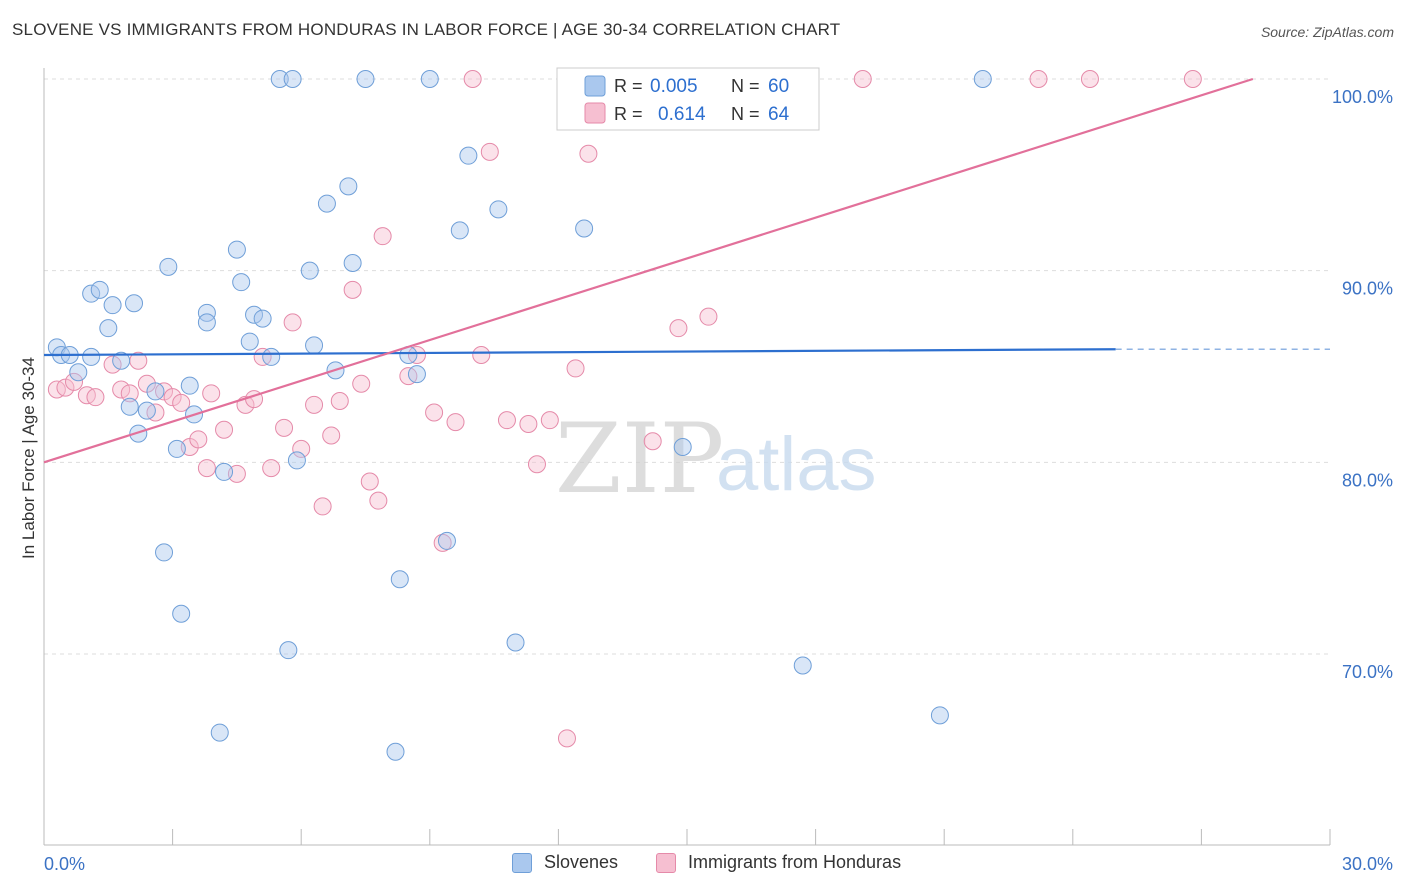 This screenshot has width=1406, height=892. I want to click on legend-n-value: 60, so click(778, 86).